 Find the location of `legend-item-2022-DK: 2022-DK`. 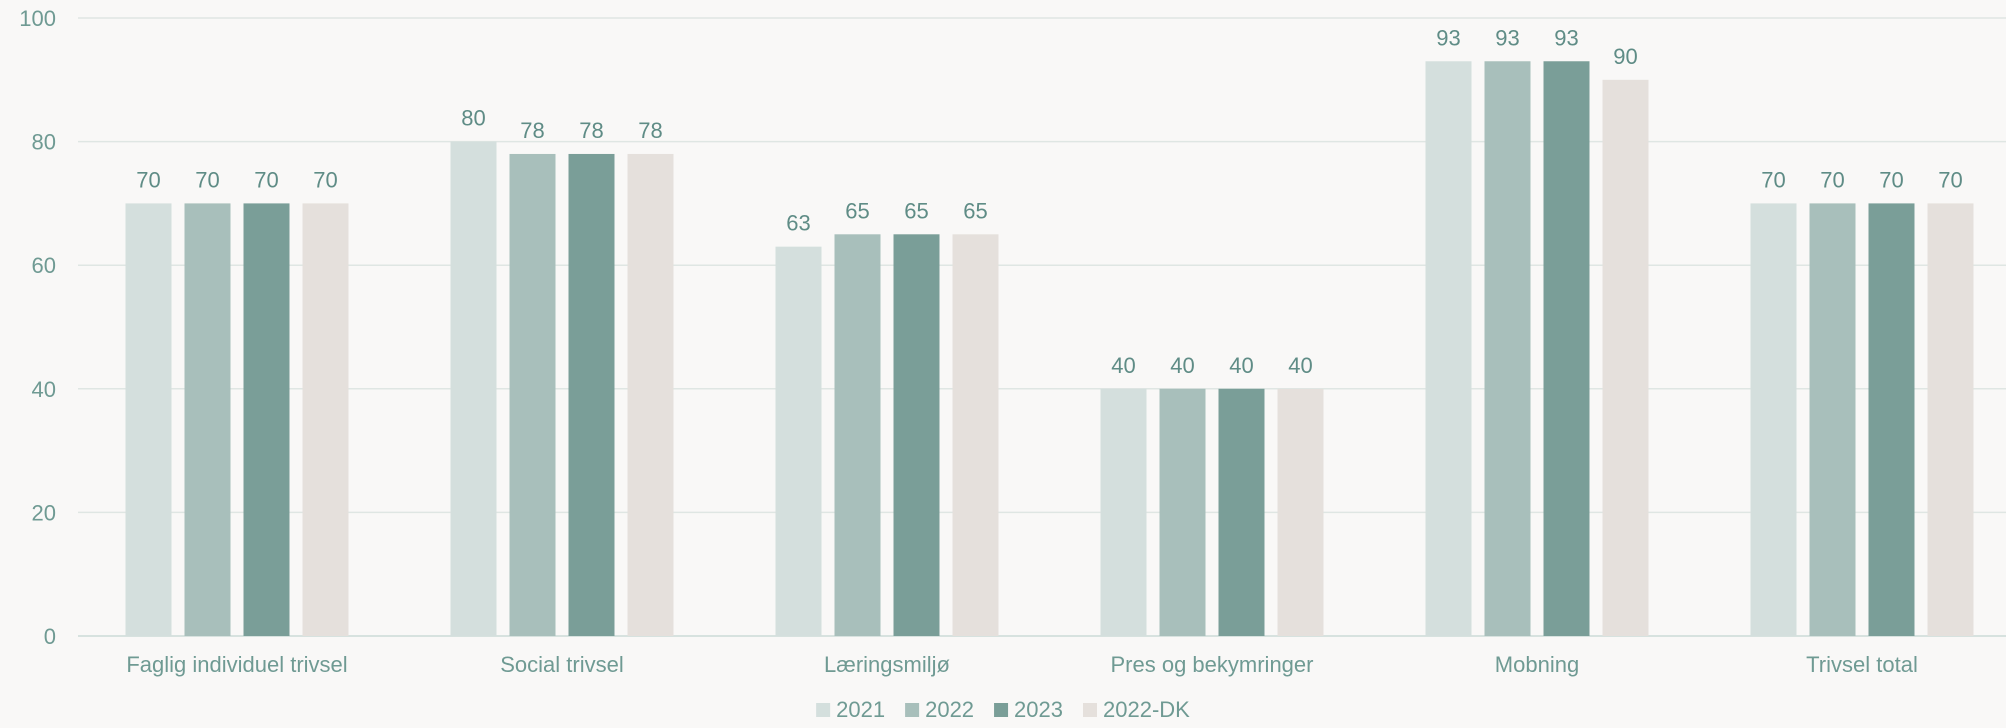

legend-item-2022-DK: 2022-DK is located at coordinates (1136, 709).